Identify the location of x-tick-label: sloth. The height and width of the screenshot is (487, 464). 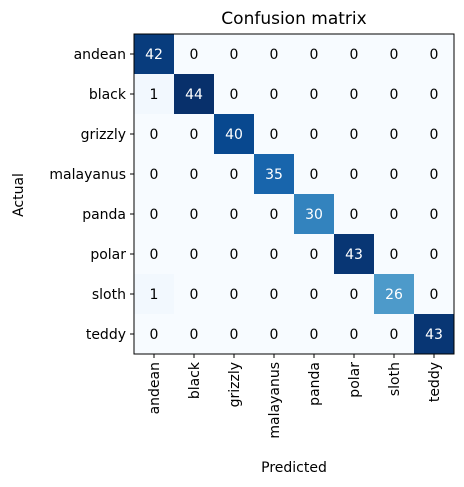
(395, 379).